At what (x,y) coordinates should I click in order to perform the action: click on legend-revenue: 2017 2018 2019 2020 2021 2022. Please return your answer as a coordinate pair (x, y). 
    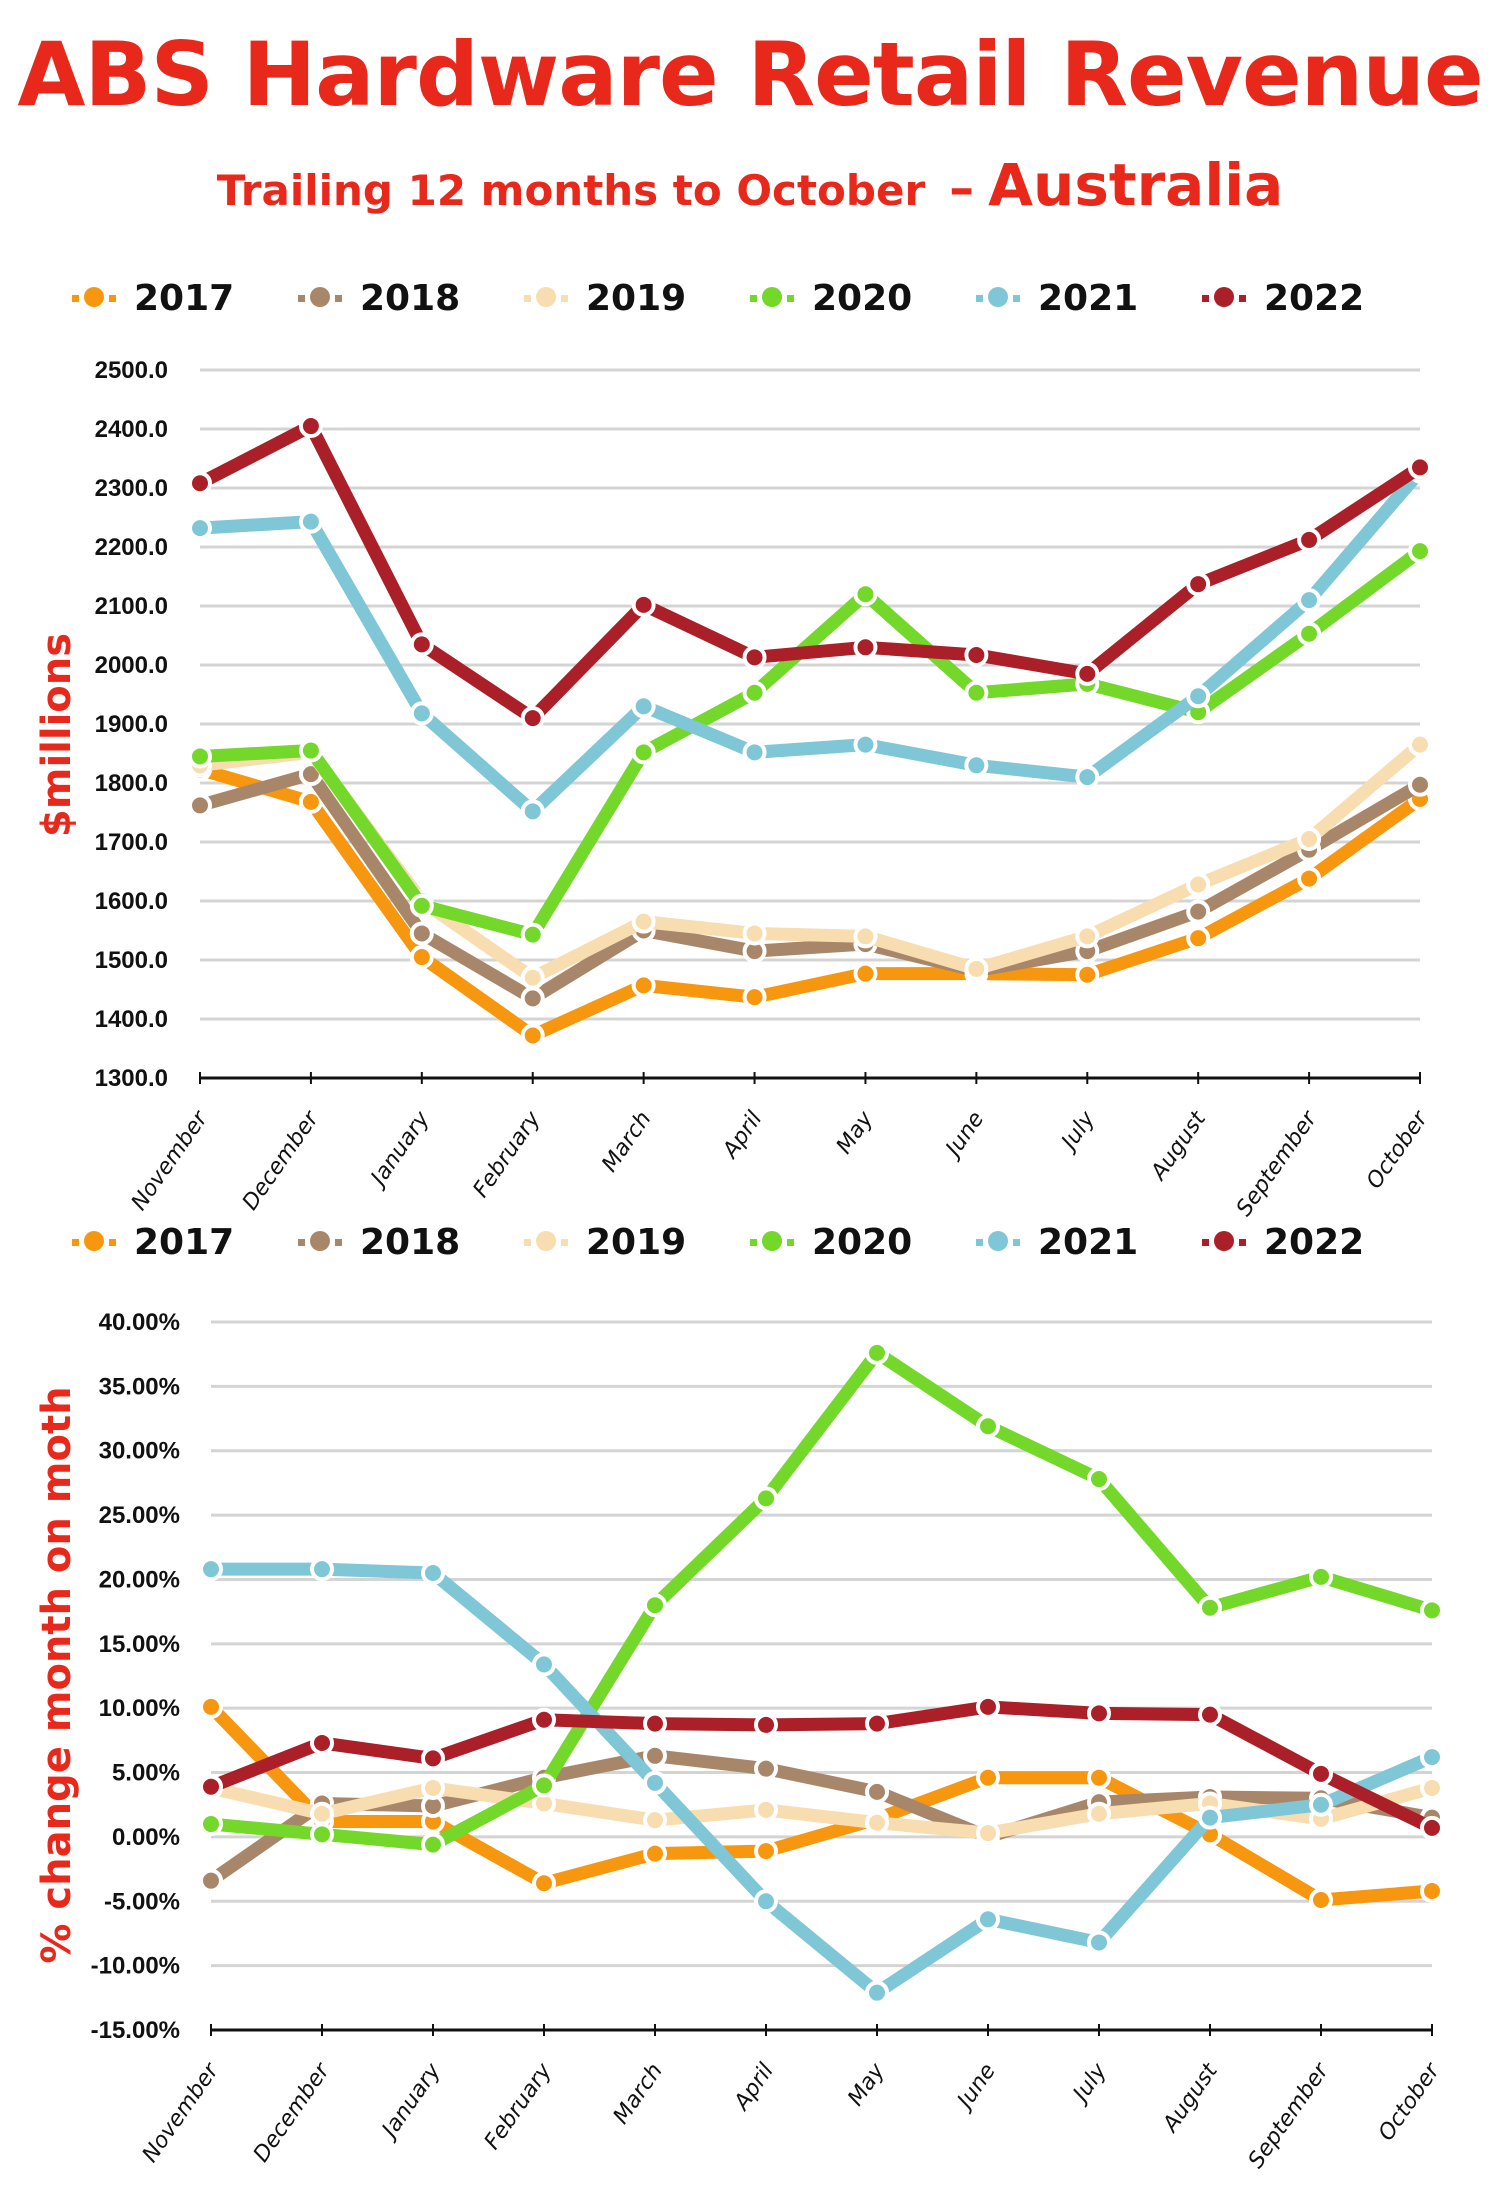
    Looking at the image, I should click on (750, 298).